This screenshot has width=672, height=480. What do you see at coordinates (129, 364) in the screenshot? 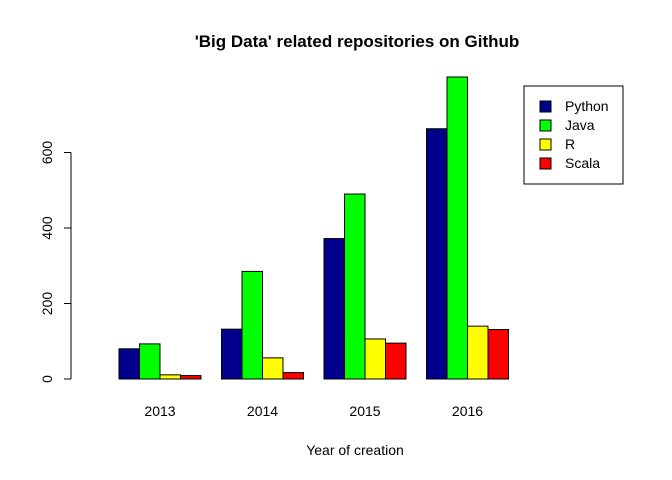
I see `bar-python-2013` at bounding box center [129, 364].